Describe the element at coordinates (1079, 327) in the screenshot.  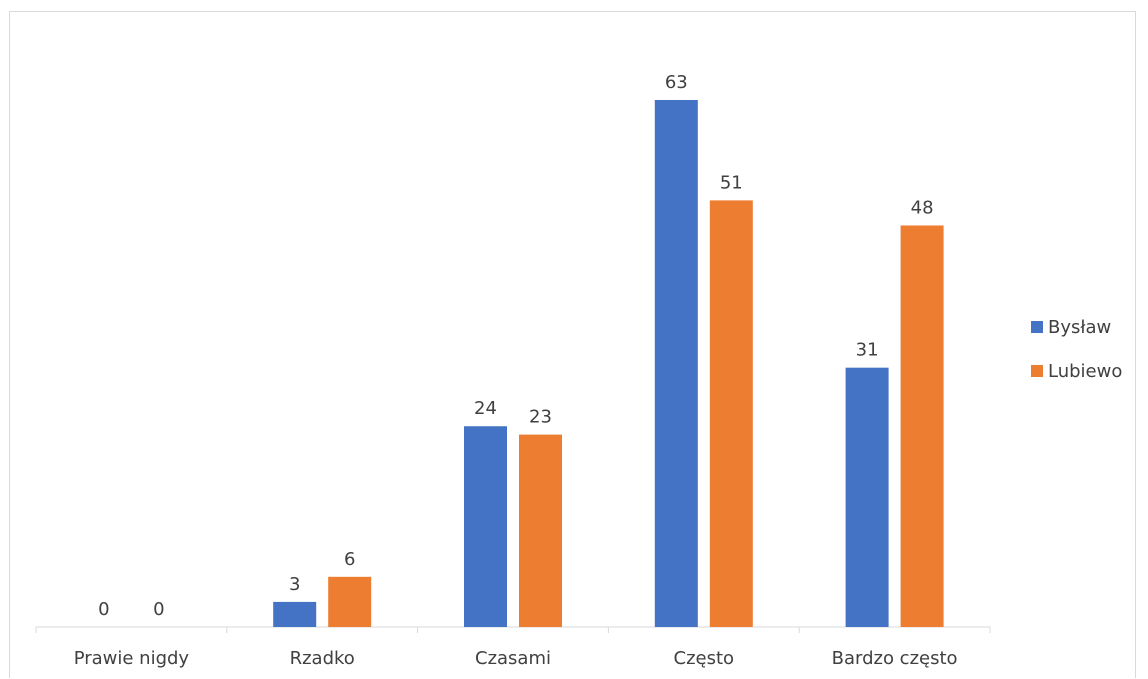
I see `legend-label: Bysław` at that location.